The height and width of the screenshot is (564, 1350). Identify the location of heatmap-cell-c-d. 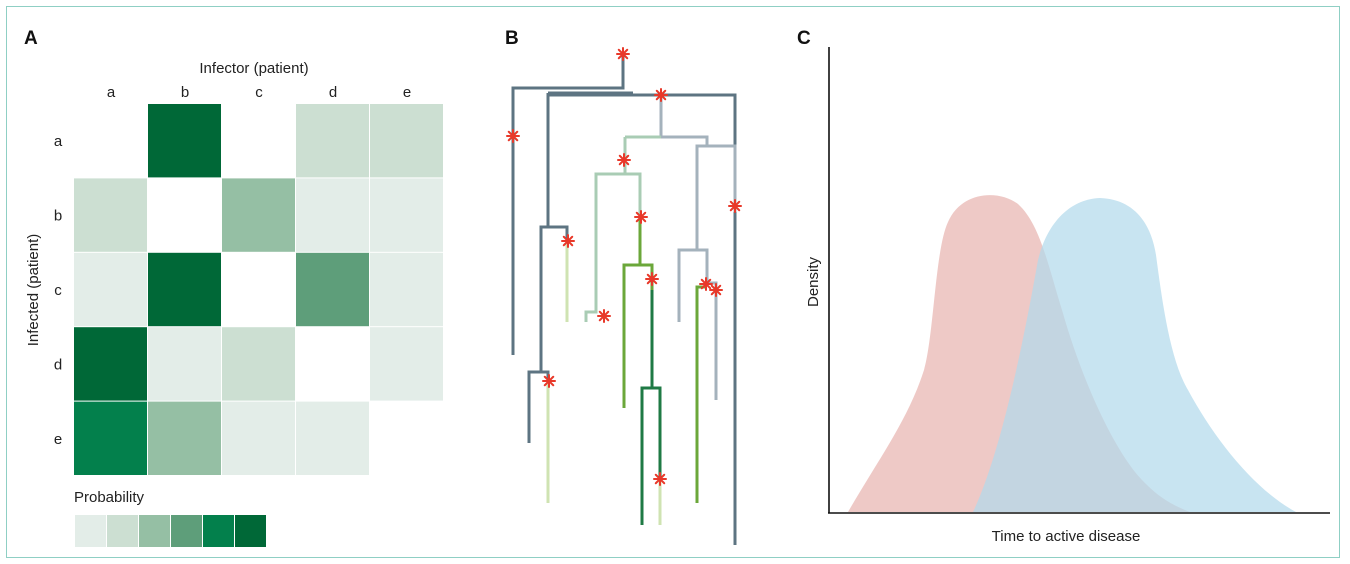
(332, 289).